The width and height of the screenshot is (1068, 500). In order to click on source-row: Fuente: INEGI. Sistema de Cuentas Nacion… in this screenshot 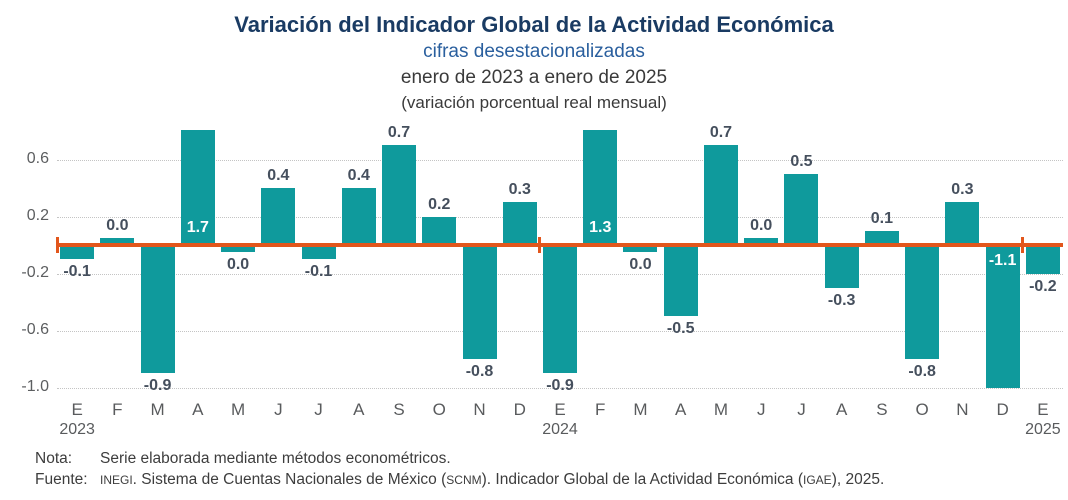, I will do `click(545, 480)`.